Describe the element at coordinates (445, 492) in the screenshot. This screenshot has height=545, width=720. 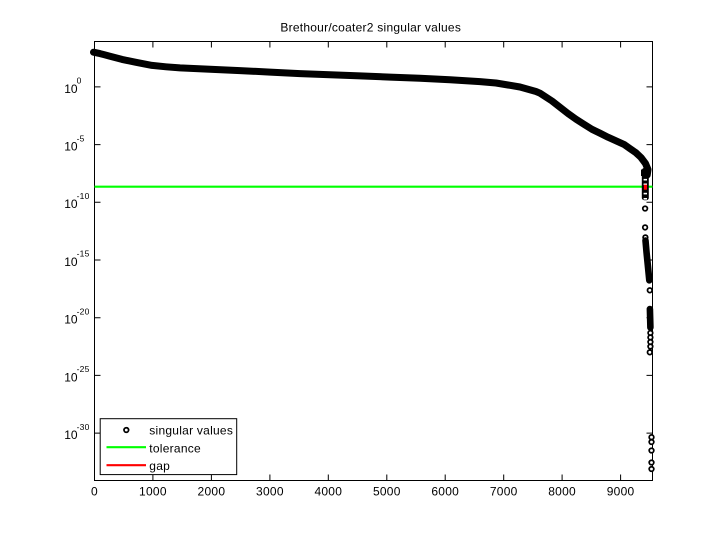
I see `svg-text: 6000` at that location.